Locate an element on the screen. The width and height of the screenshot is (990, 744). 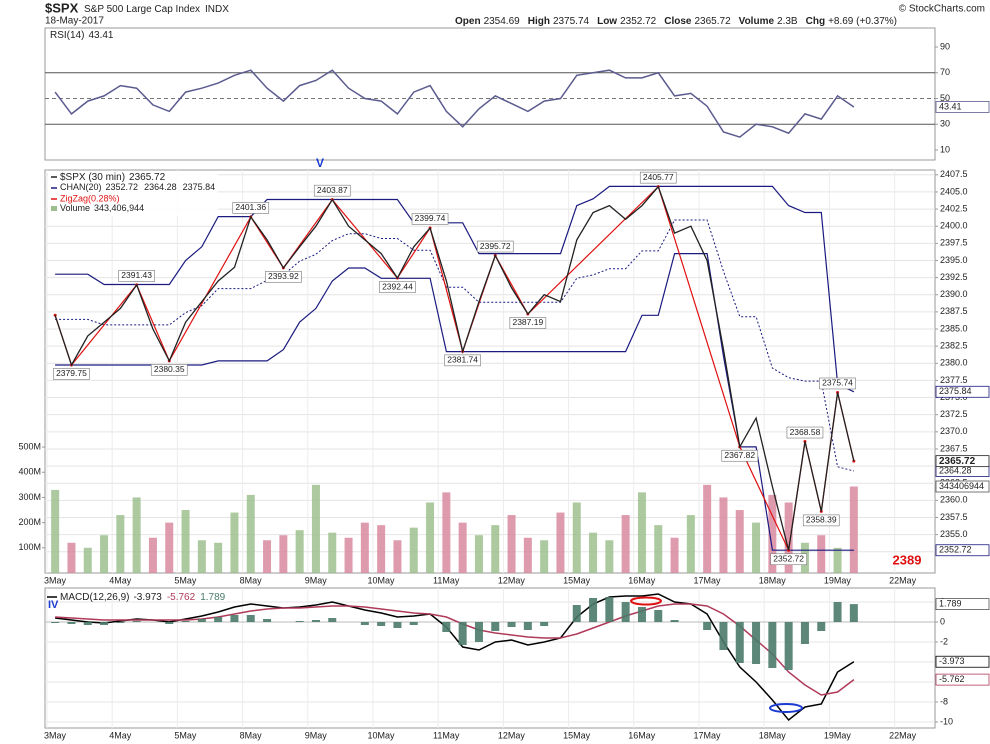
quote-label: Open is located at coordinates (468, 21).